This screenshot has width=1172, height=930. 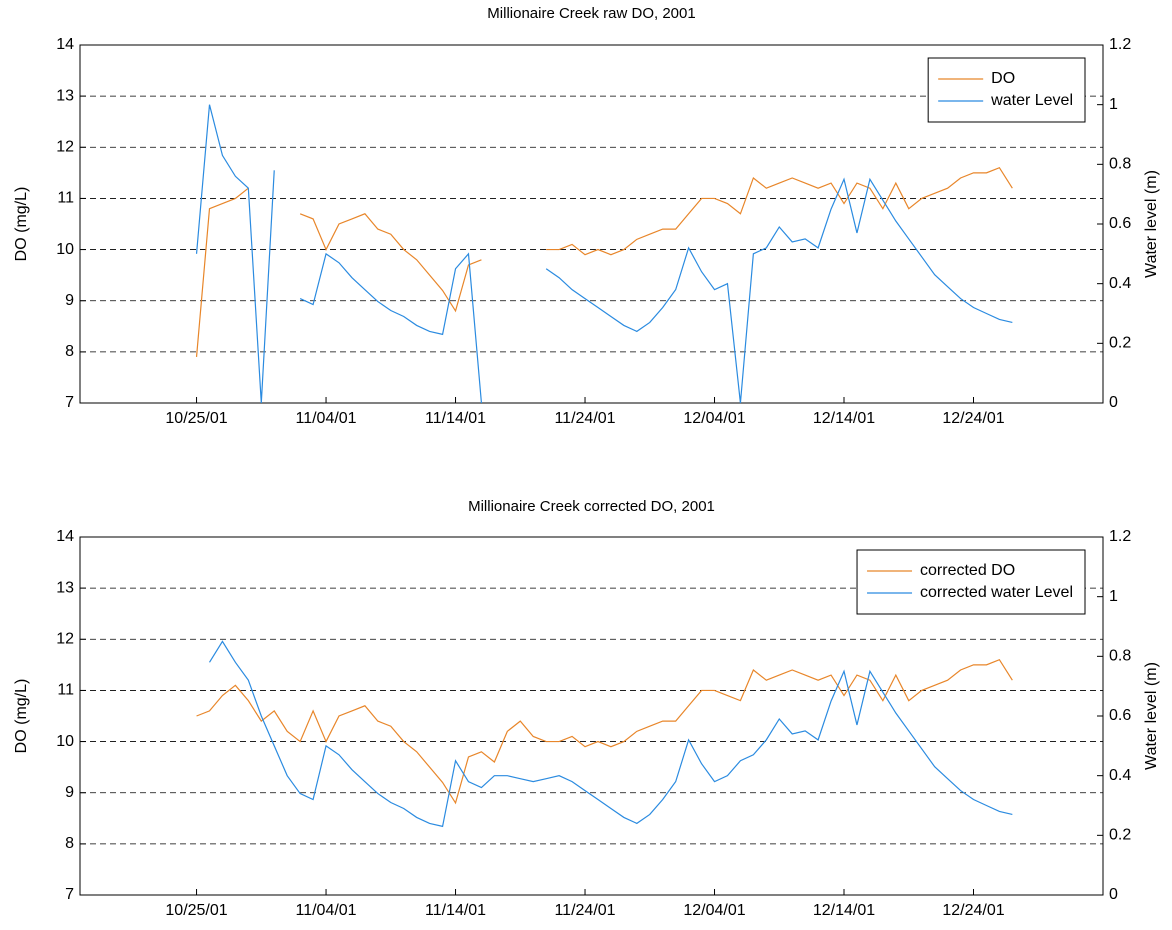 I want to click on legend-label: water Level, so click(x=1031, y=100).